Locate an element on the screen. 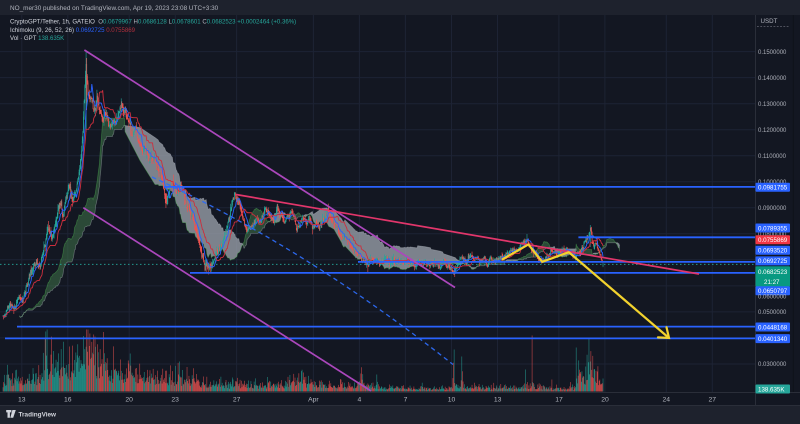  svg-text: 17 is located at coordinates (559, 400).